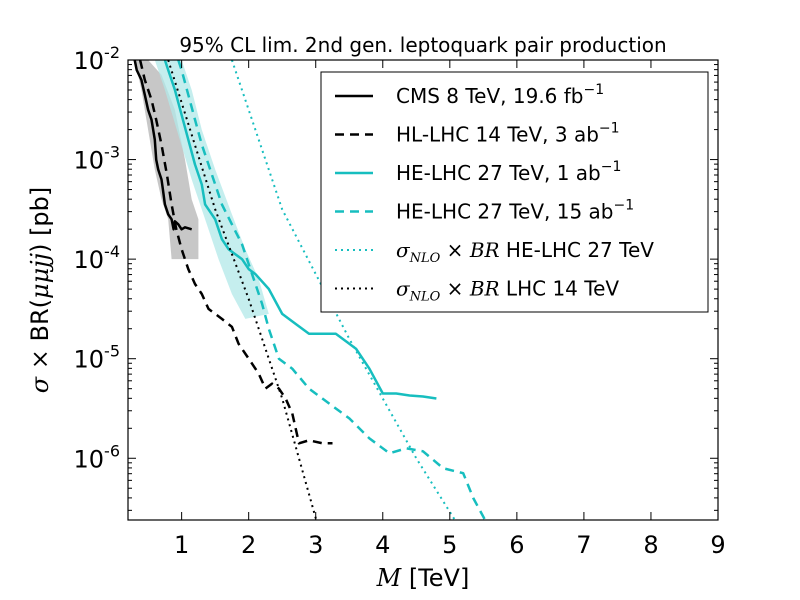 This screenshot has height=600, width=800. I want to click on y-tick-label: 10⁻³, so click(97, 159).